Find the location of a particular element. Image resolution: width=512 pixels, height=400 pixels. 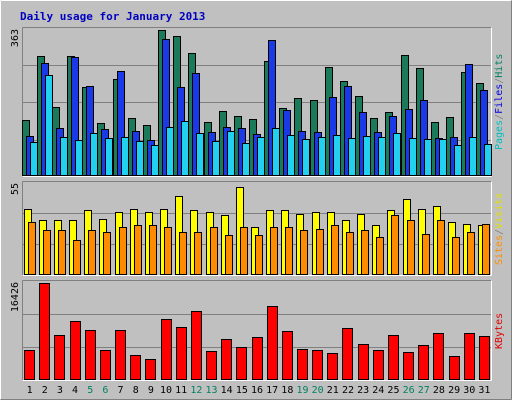

day-label-19: 19 is located at coordinates (302, 390).